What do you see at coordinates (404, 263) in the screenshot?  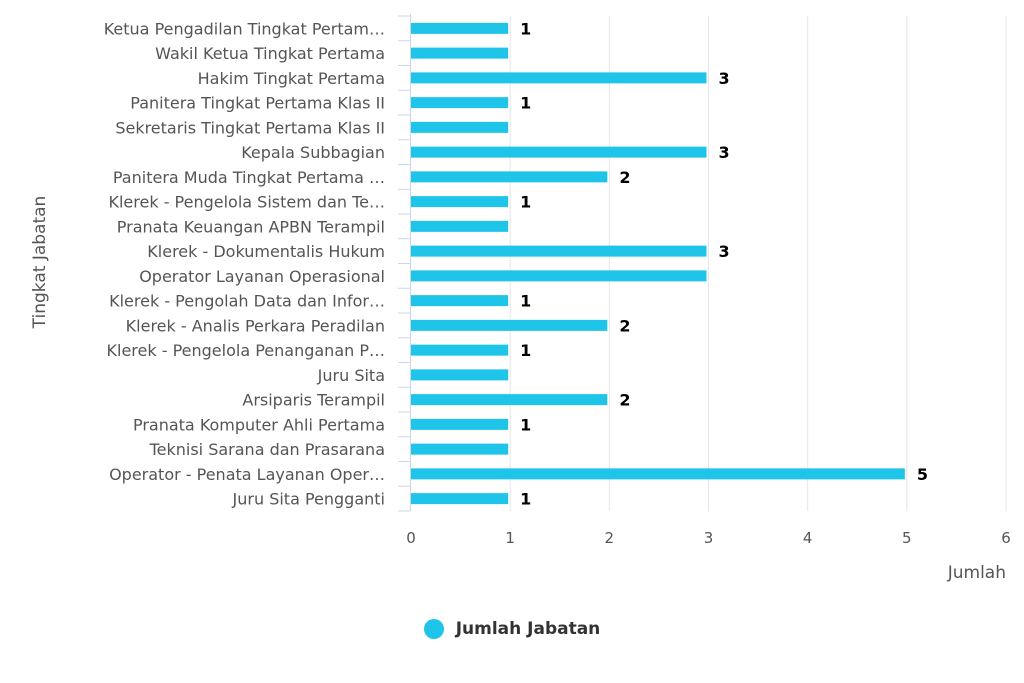 I see `y-axis-ticks` at bounding box center [404, 263].